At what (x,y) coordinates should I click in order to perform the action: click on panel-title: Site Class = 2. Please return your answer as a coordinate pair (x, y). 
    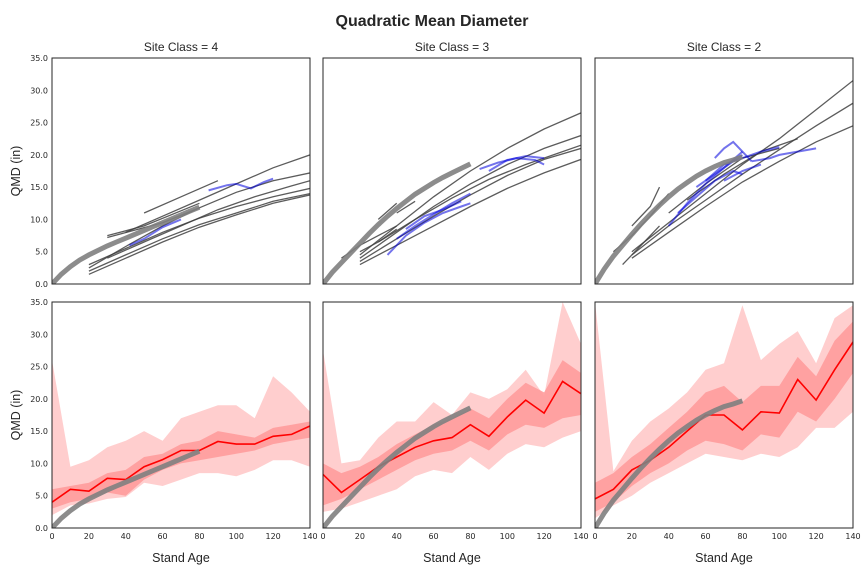
    Looking at the image, I should click on (724, 47).